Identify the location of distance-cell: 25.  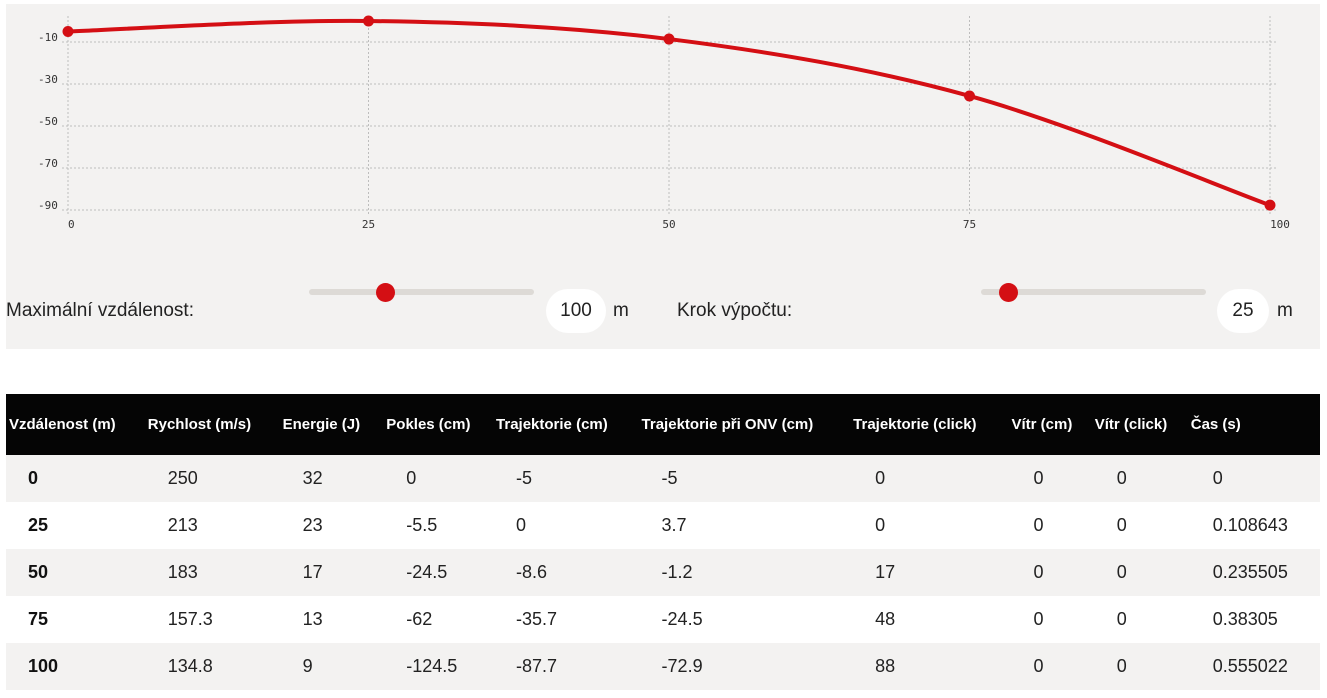
(75, 525).